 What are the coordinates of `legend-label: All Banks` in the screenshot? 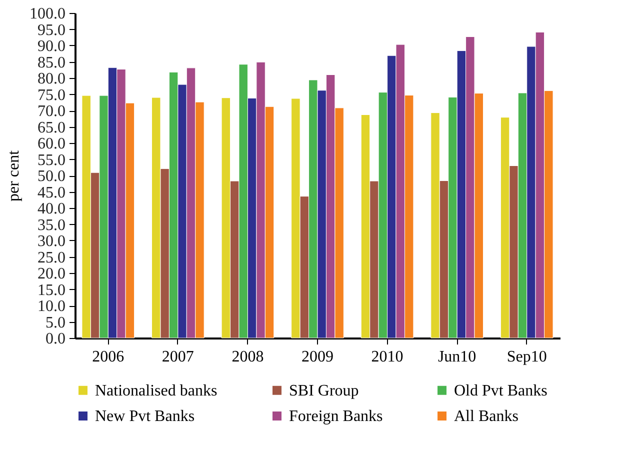 It's located at (486, 416).